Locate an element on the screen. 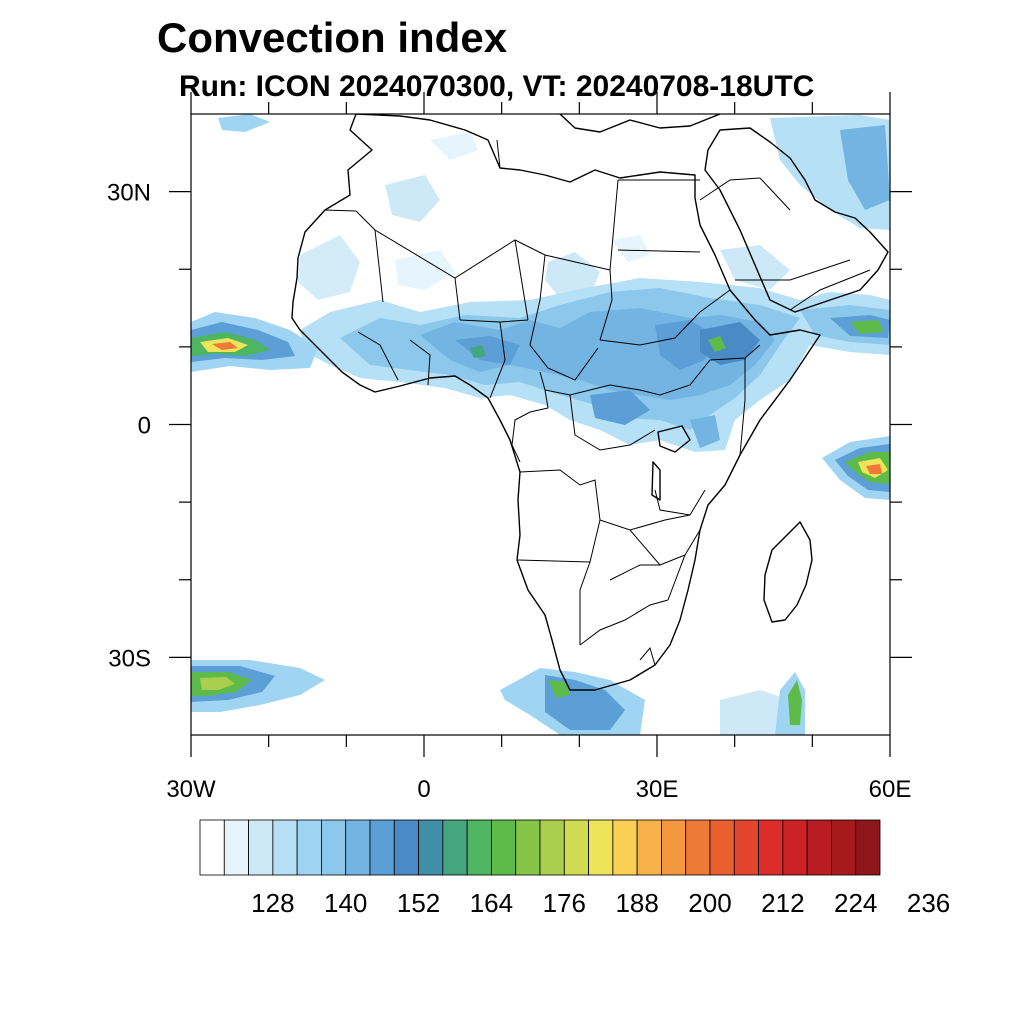 This screenshot has height=1024, width=1024. colorbar-label: 176 is located at coordinates (564, 903).